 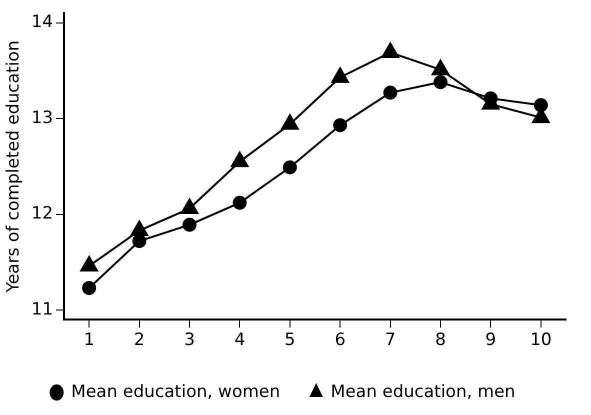 What do you see at coordinates (240, 340) in the screenshot?
I see `x-tick-label: 4` at bounding box center [240, 340].